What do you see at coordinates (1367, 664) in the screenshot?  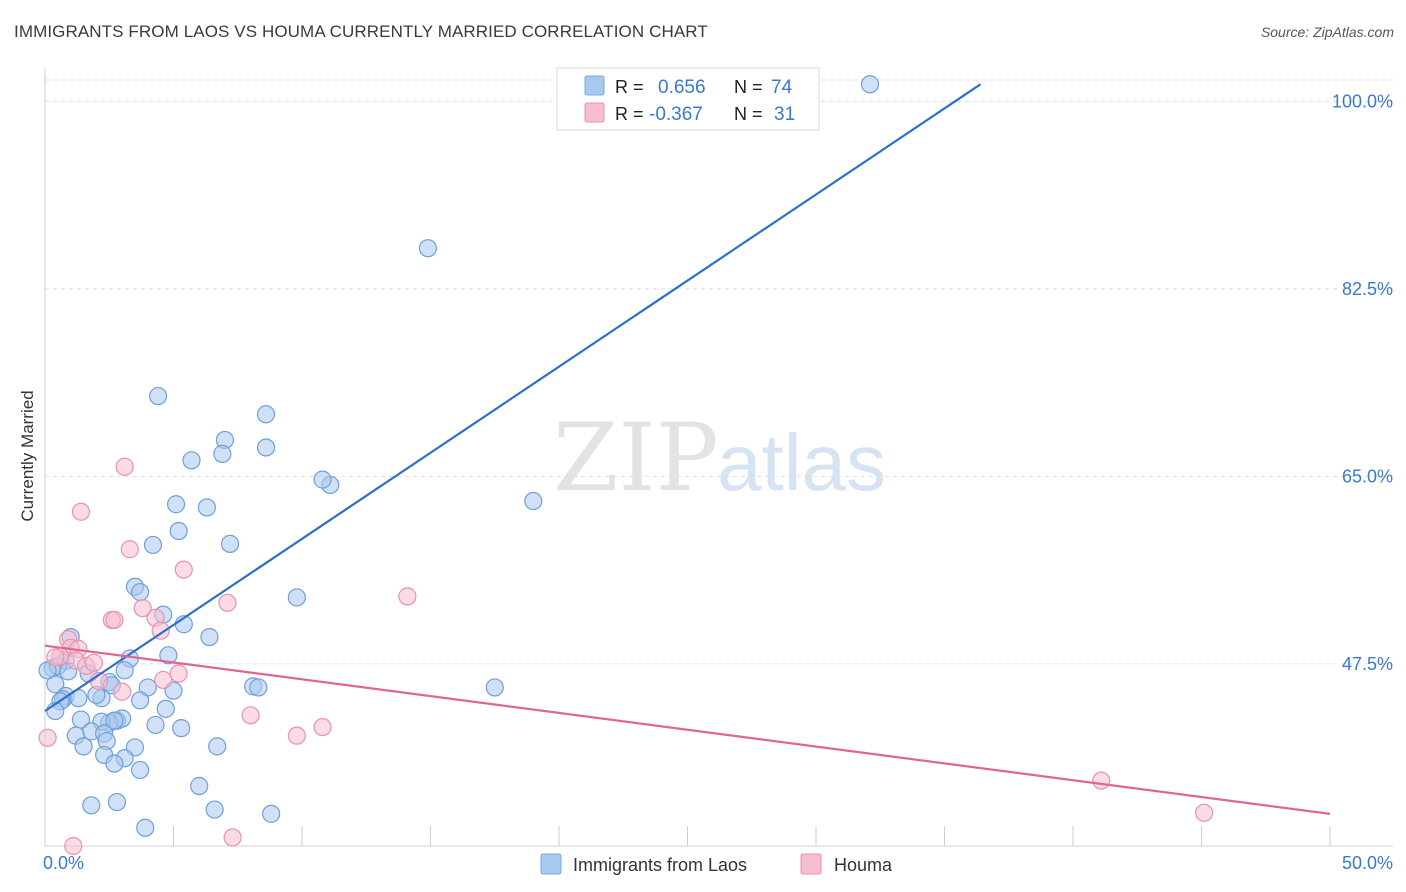 I see `y-tick-label-0: 47.5%` at bounding box center [1367, 664].